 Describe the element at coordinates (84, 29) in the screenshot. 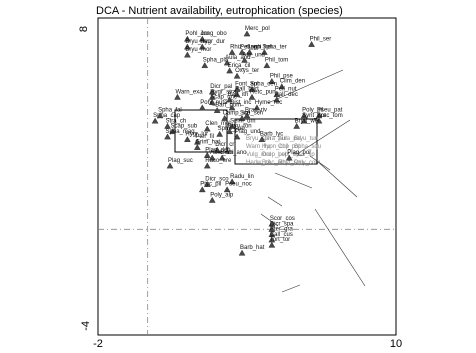

I see `y-tick-top: 8` at that location.